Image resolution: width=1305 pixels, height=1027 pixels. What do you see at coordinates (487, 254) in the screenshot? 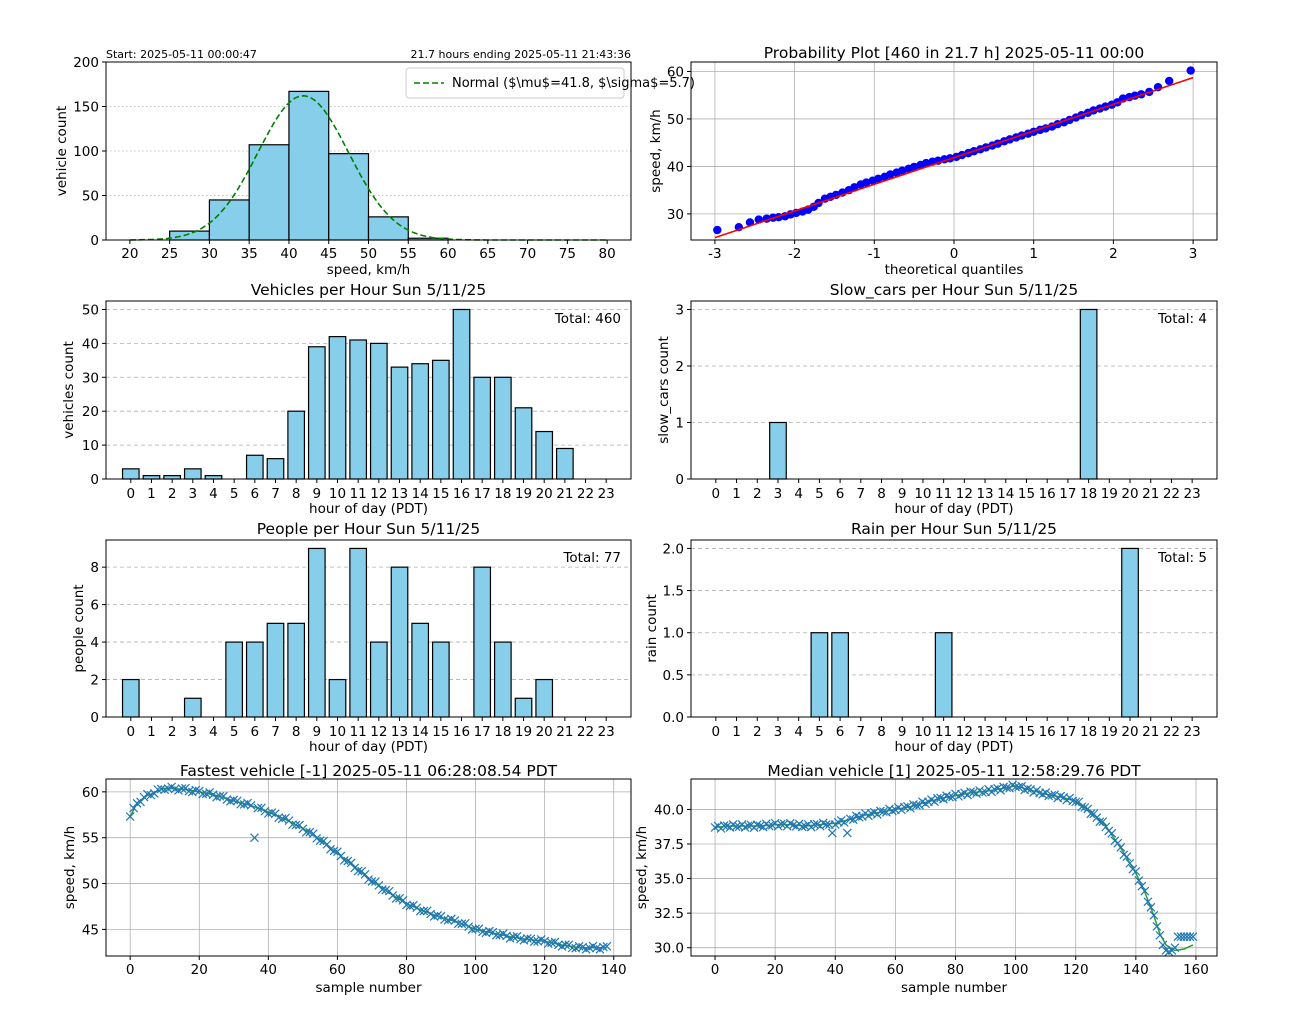
I see `hist-xtick-label: 65` at bounding box center [487, 254].